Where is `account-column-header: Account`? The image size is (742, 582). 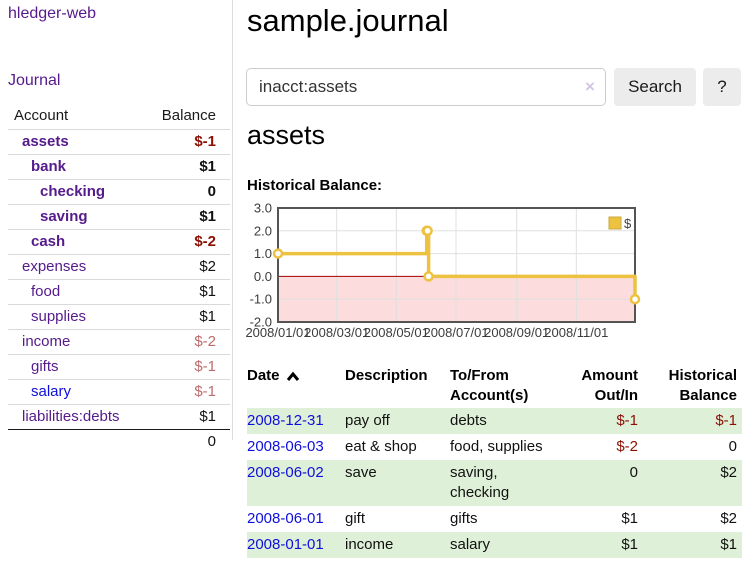 account-column-header: Account is located at coordinates (83, 116).